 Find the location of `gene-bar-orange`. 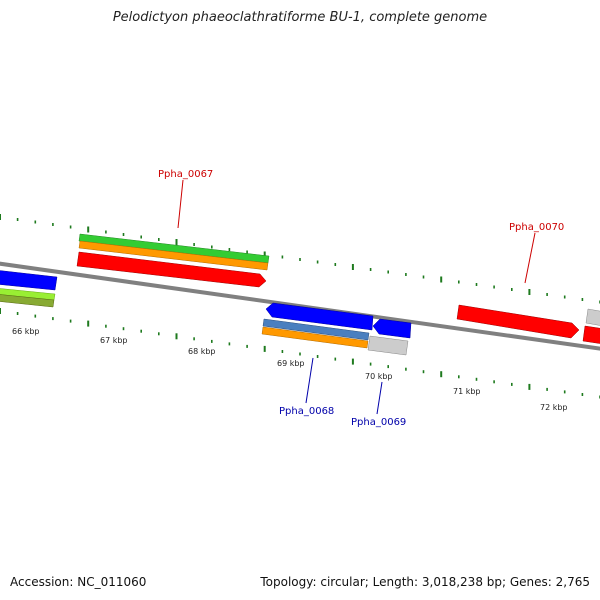

gene-bar-orange is located at coordinates (173, 255).